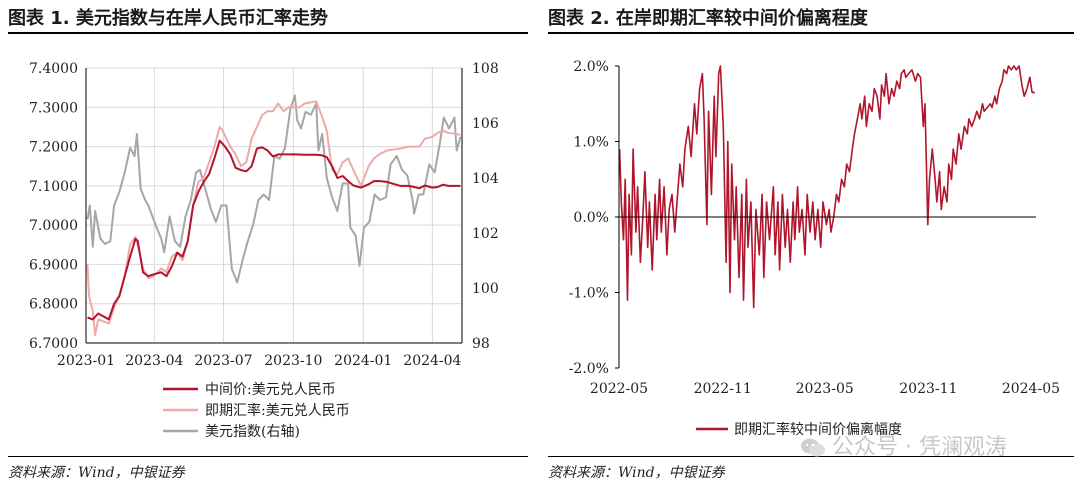 This screenshot has width=1080, height=486. I want to click on chart-1-legend: 中间价:美元兑人民币 即期汇率:美元兑人民币 美元指数(右轴), so click(256, 411).